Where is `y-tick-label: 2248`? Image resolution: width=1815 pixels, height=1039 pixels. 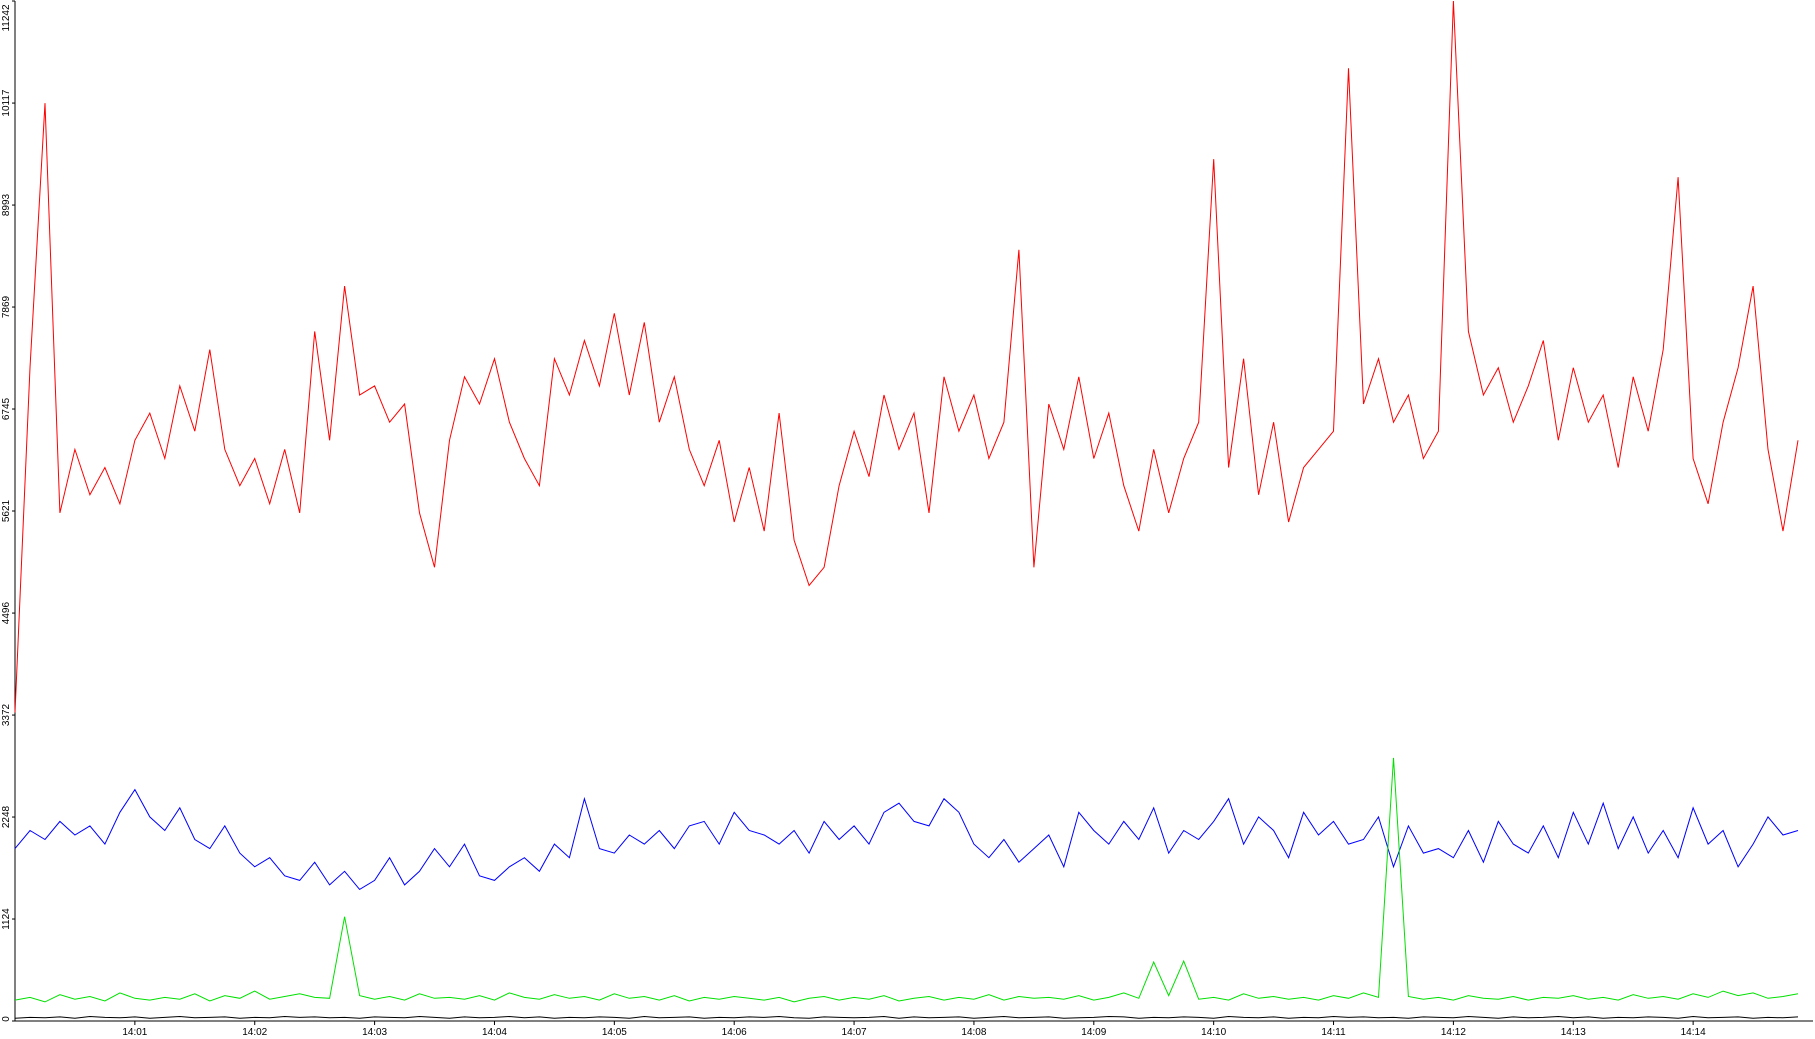
y-tick-label: 2248 is located at coordinates (6, 816).